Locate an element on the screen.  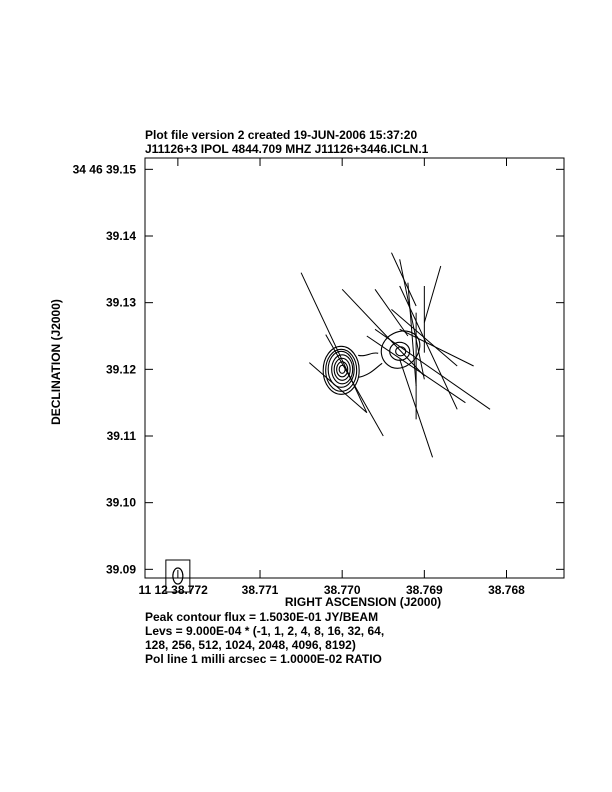
x-tick-label: 38.768 is located at coordinates (506, 590).